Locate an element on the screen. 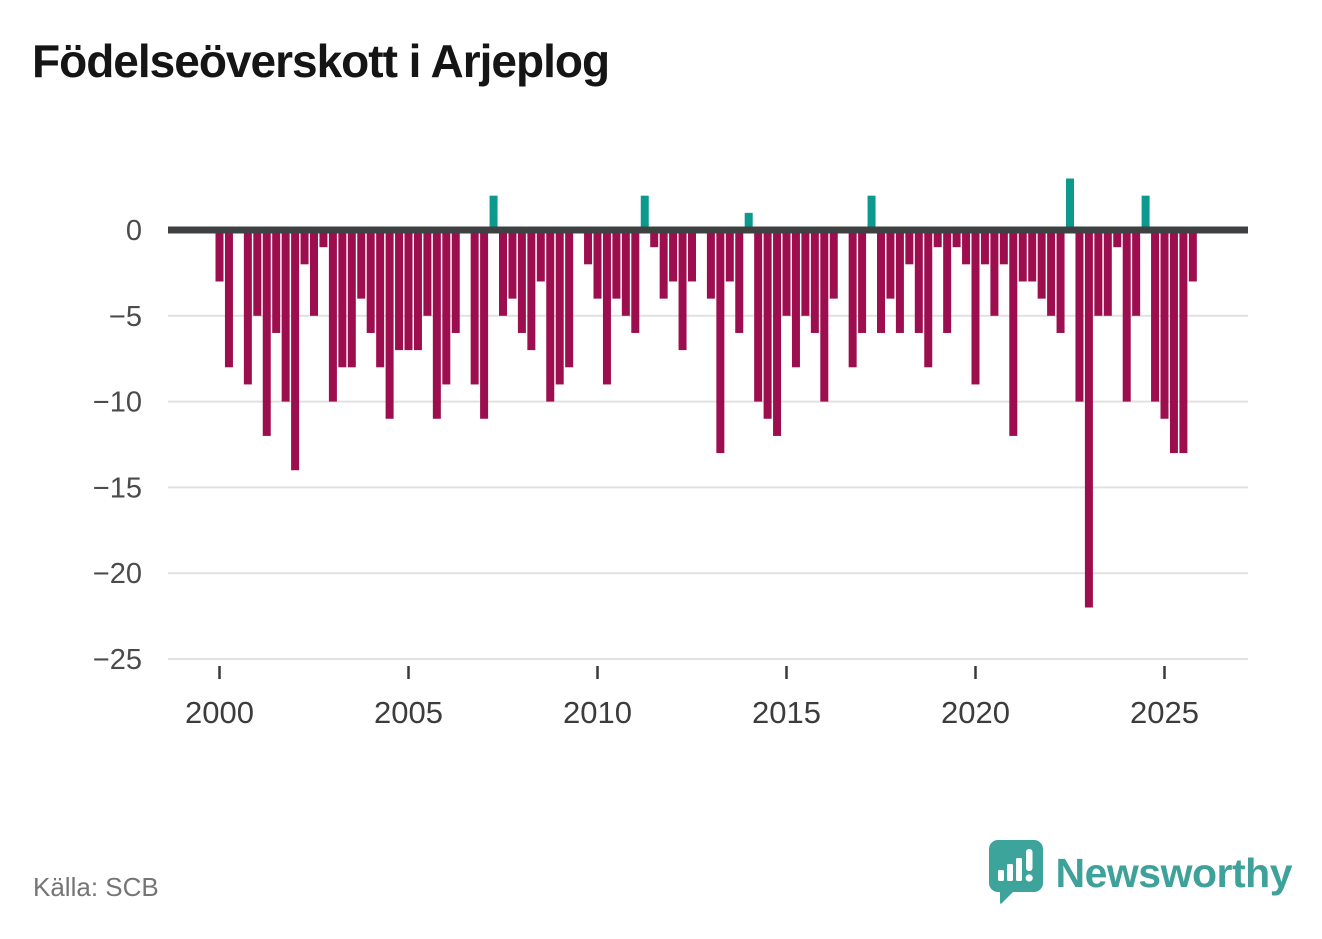 The width and height of the screenshot is (1322, 939). y-axis-label: −25 is located at coordinates (117, 660).